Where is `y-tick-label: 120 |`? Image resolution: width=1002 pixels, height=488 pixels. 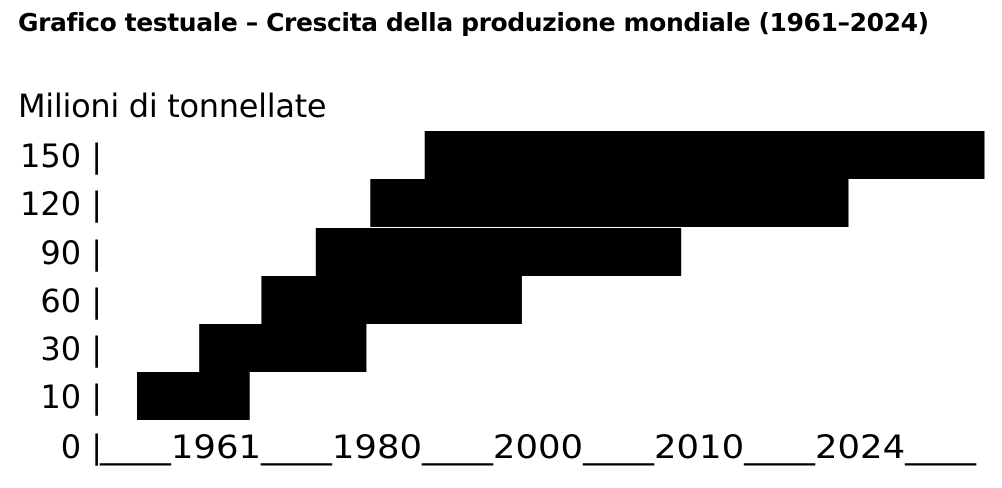
y-tick-label: 120 | is located at coordinates (61, 204).